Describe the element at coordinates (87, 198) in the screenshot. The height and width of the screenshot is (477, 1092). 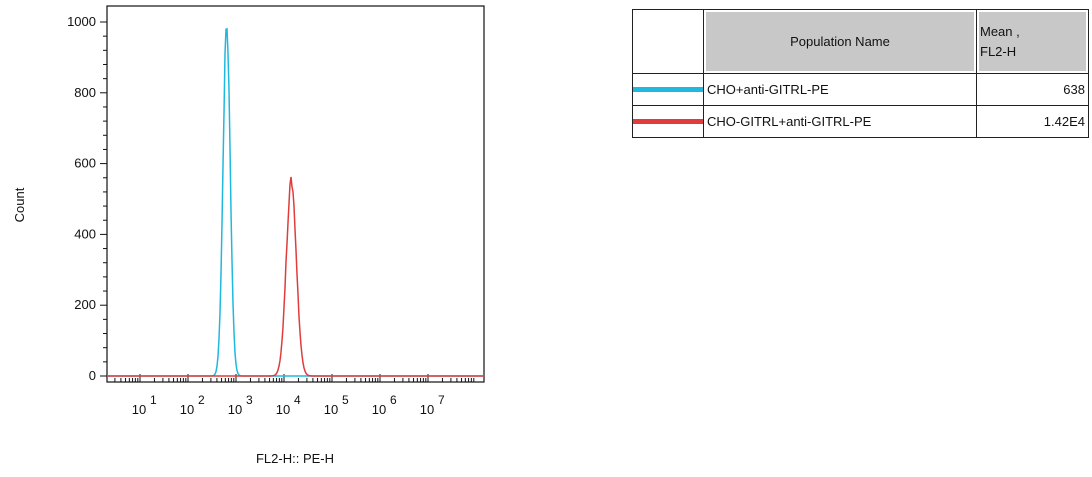
I see `y-axis: 0 200 400 600 800 1000` at that location.